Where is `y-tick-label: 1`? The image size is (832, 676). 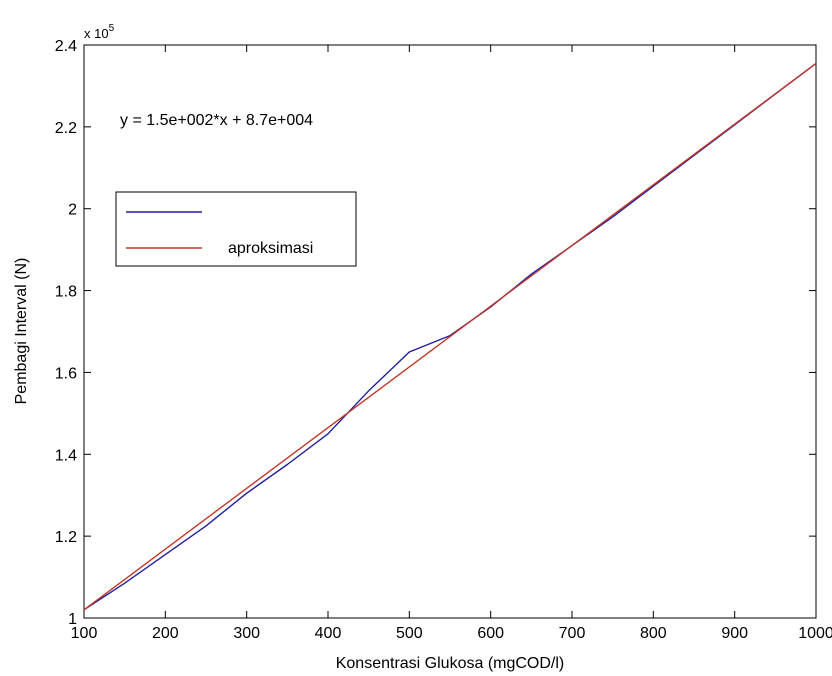
y-tick-label: 1 is located at coordinates (72, 619).